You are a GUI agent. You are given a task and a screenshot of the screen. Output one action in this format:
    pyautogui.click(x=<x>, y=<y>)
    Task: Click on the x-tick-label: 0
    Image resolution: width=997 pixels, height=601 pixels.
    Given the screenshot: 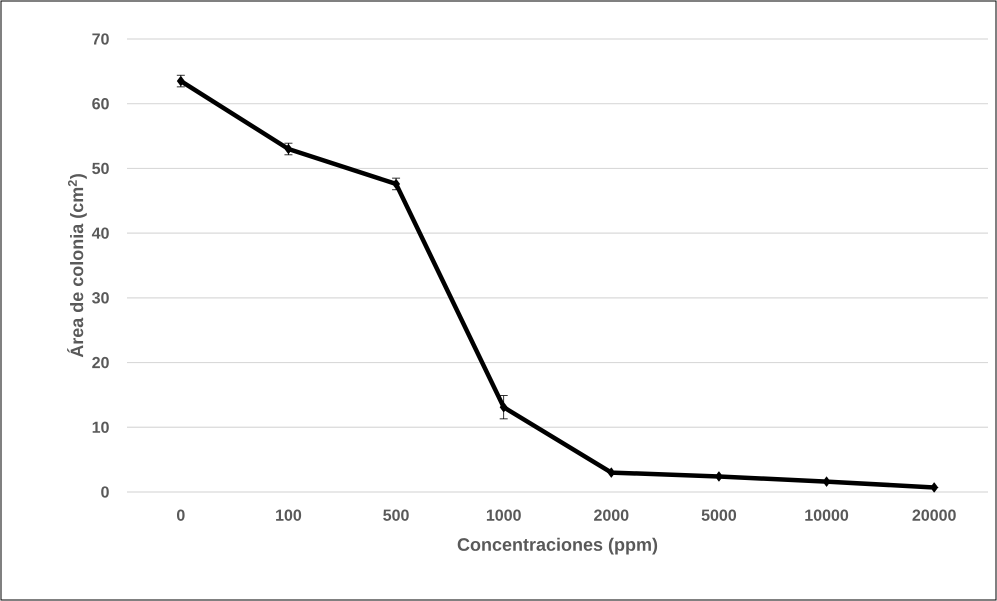 What is the action you would take?
    pyautogui.click(x=180, y=515)
    